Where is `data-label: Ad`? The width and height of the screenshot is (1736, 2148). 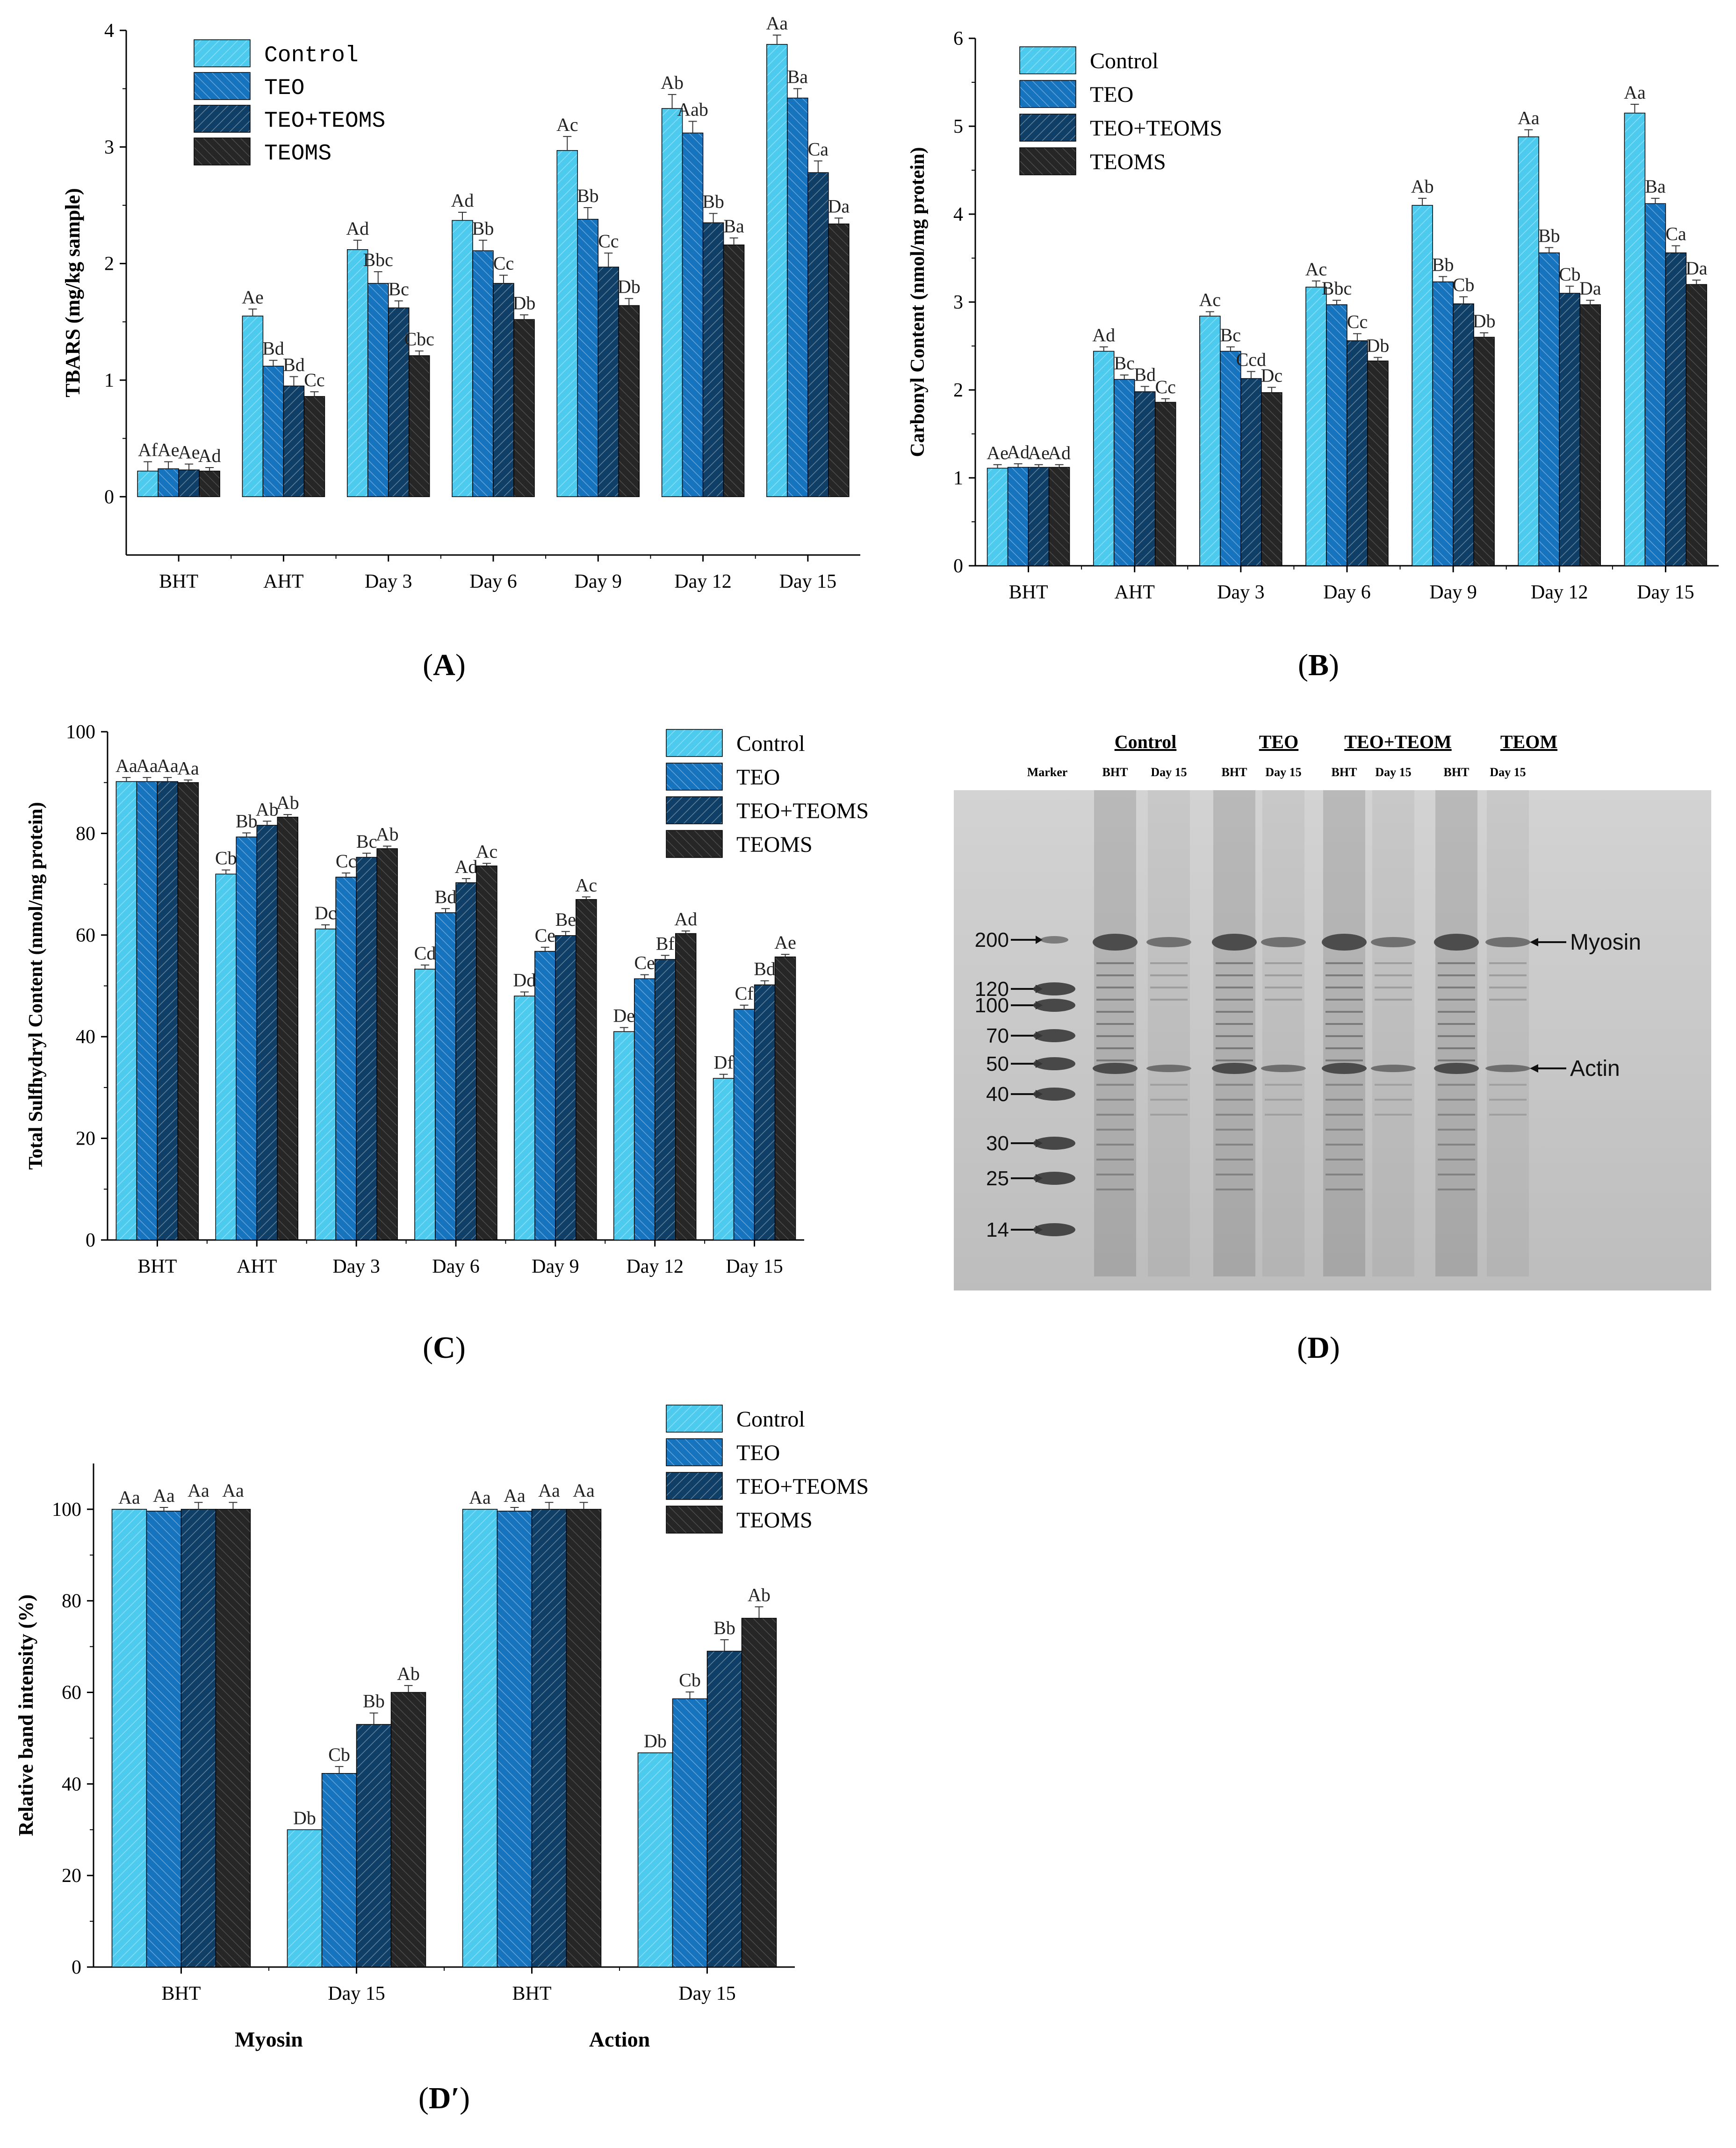 data-label: Ad is located at coordinates (209, 455).